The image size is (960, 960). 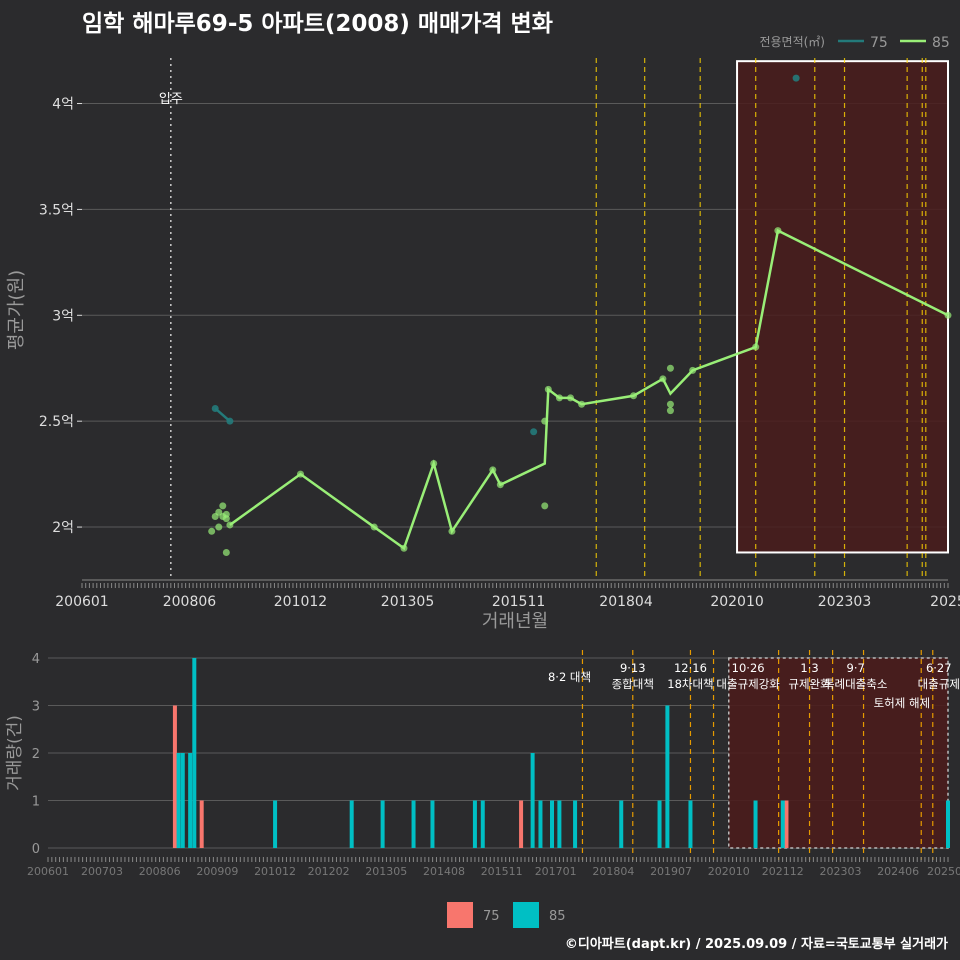 I want to click on y-tick-label: 3억, so click(x=63, y=316).